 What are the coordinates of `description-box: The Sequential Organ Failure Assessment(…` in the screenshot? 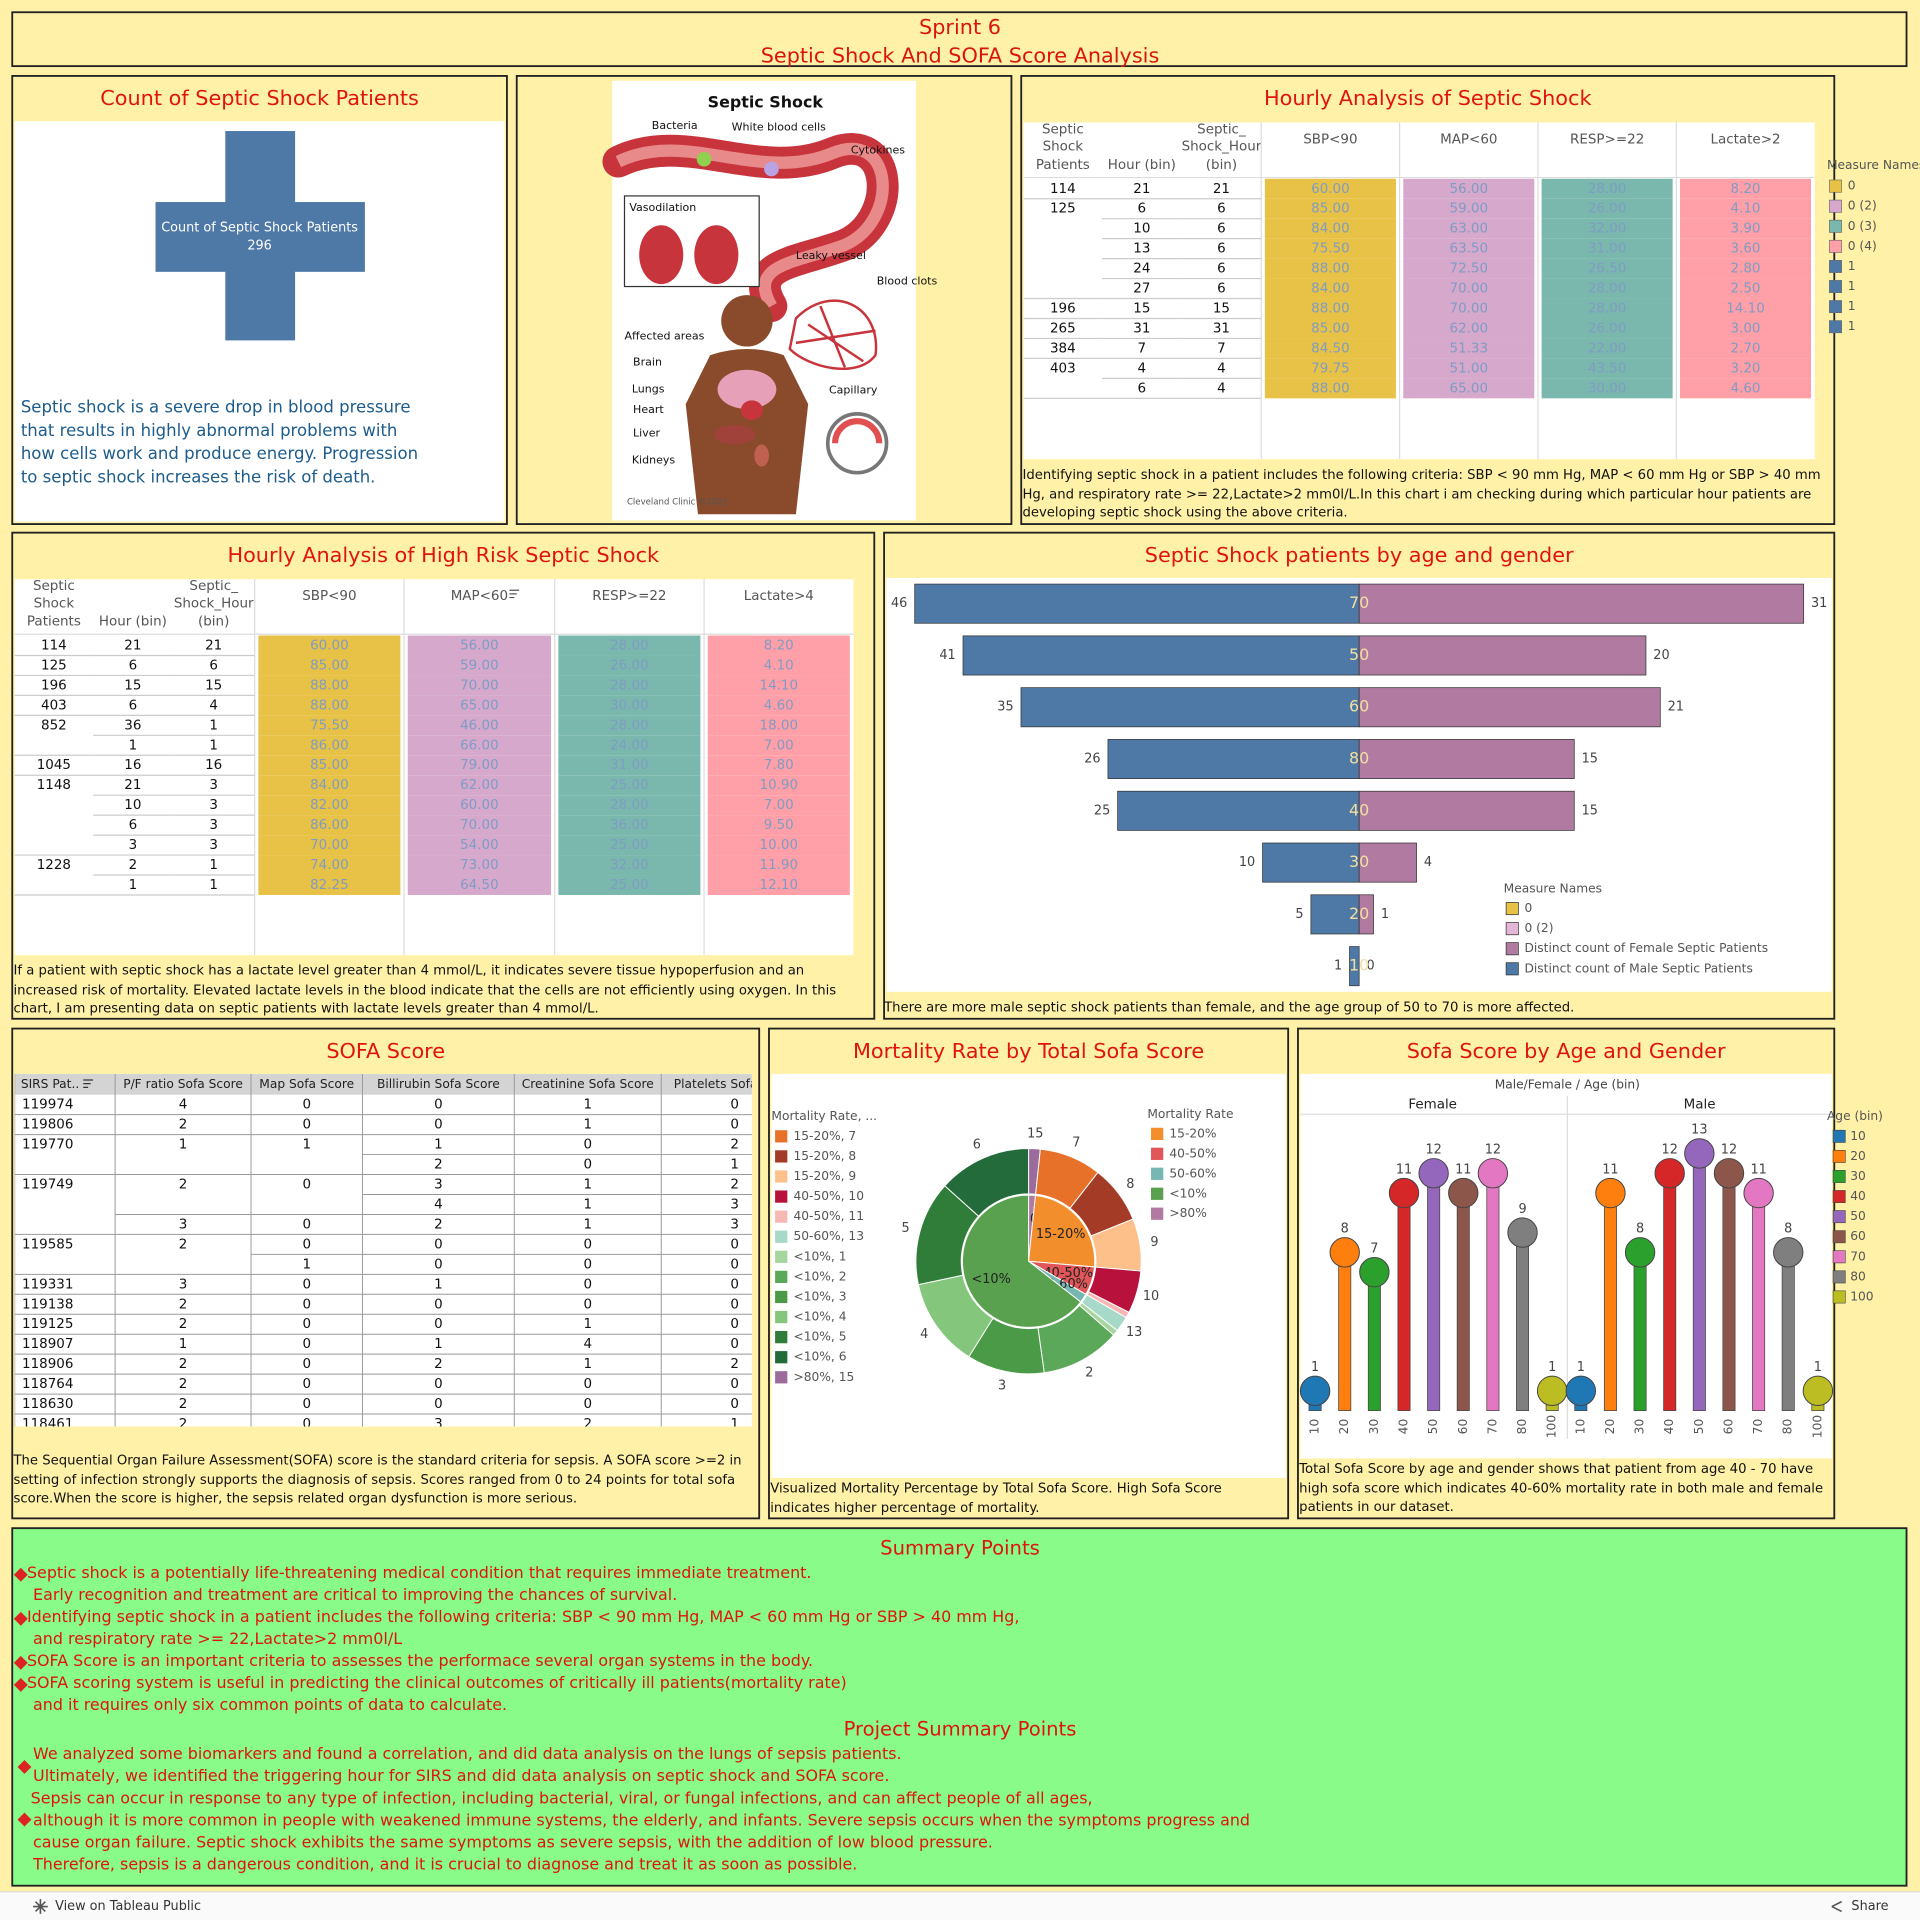 It's located at (377, 1479).